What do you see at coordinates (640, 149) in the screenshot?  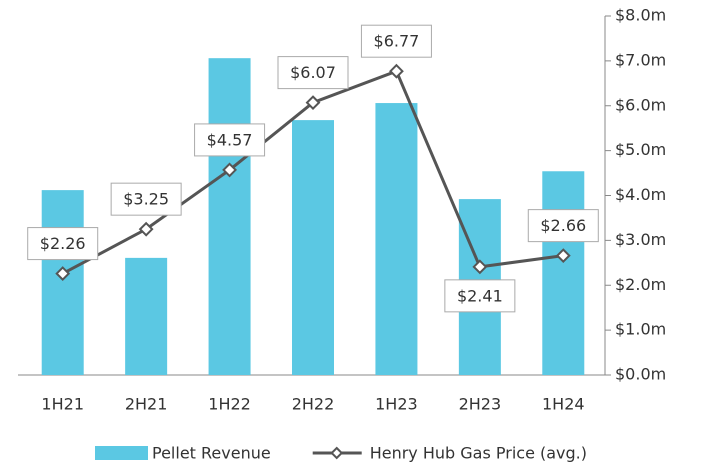 I see `y-tick-label: $5.0m` at bounding box center [640, 149].